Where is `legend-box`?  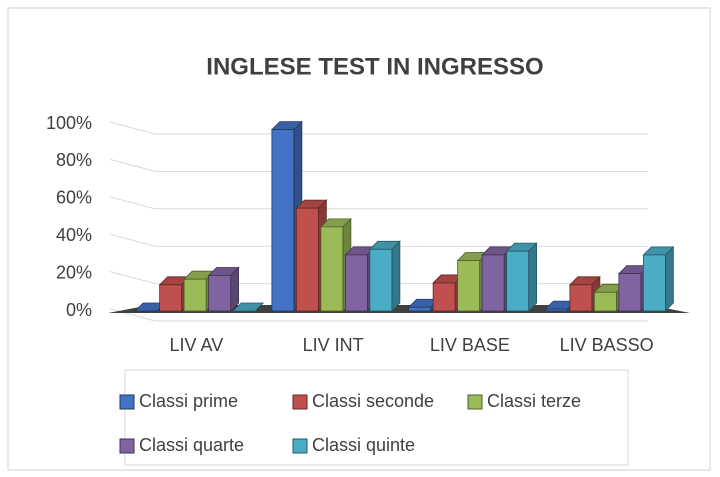
legend-box is located at coordinates (376, 417).